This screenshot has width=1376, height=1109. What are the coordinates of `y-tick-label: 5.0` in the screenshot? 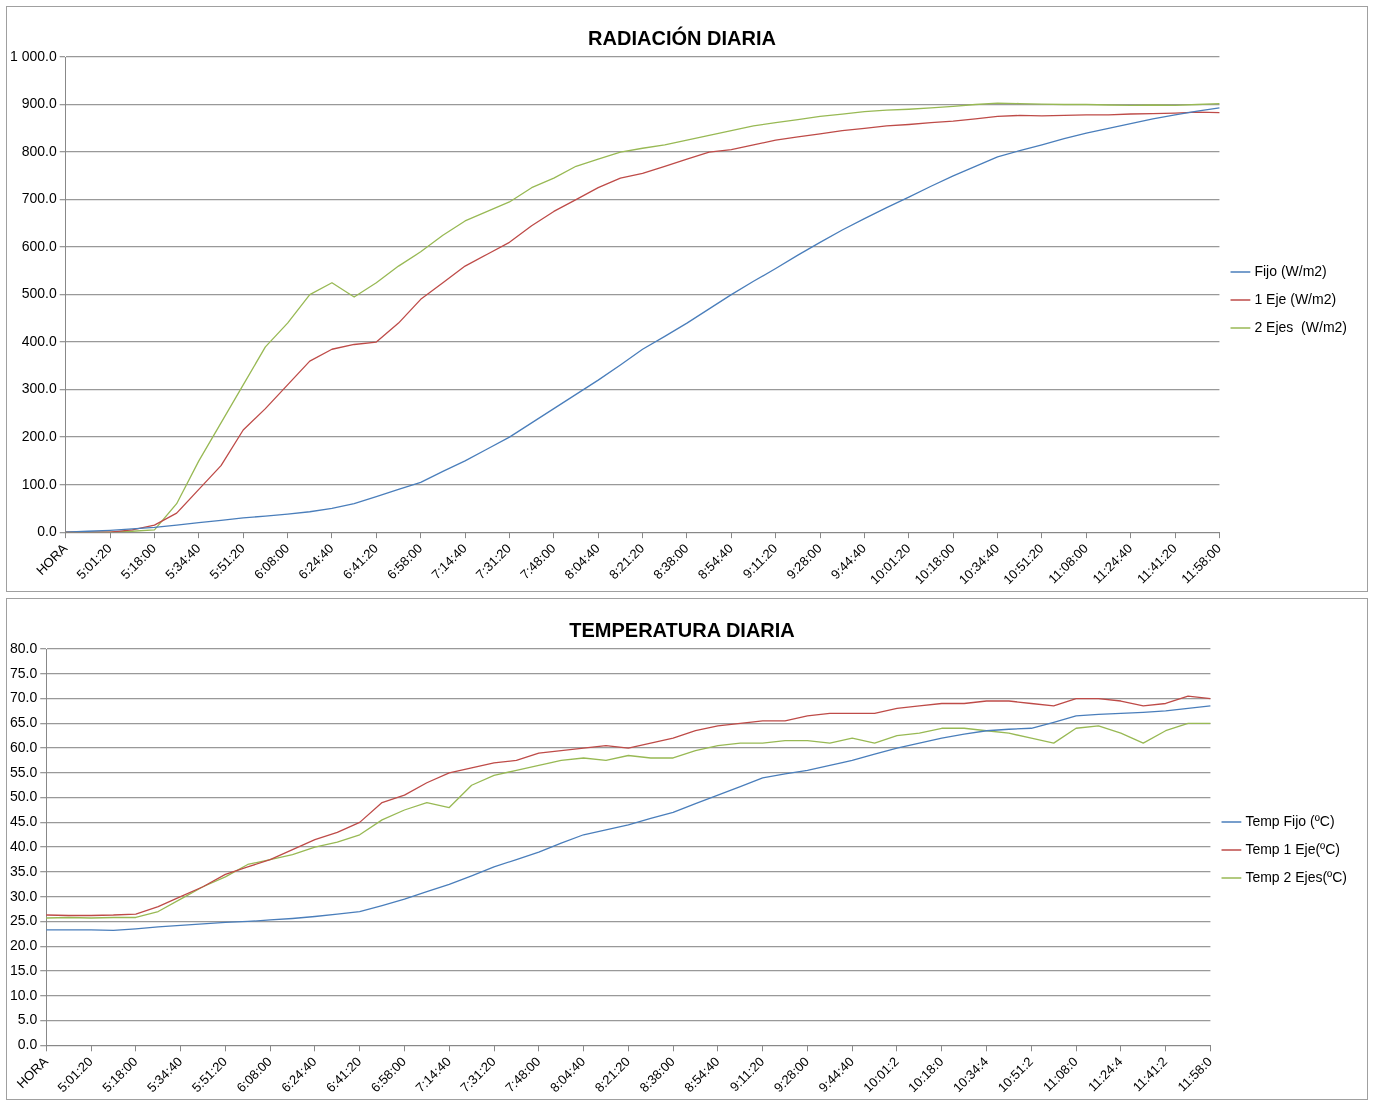 It's located at (27, 1019).